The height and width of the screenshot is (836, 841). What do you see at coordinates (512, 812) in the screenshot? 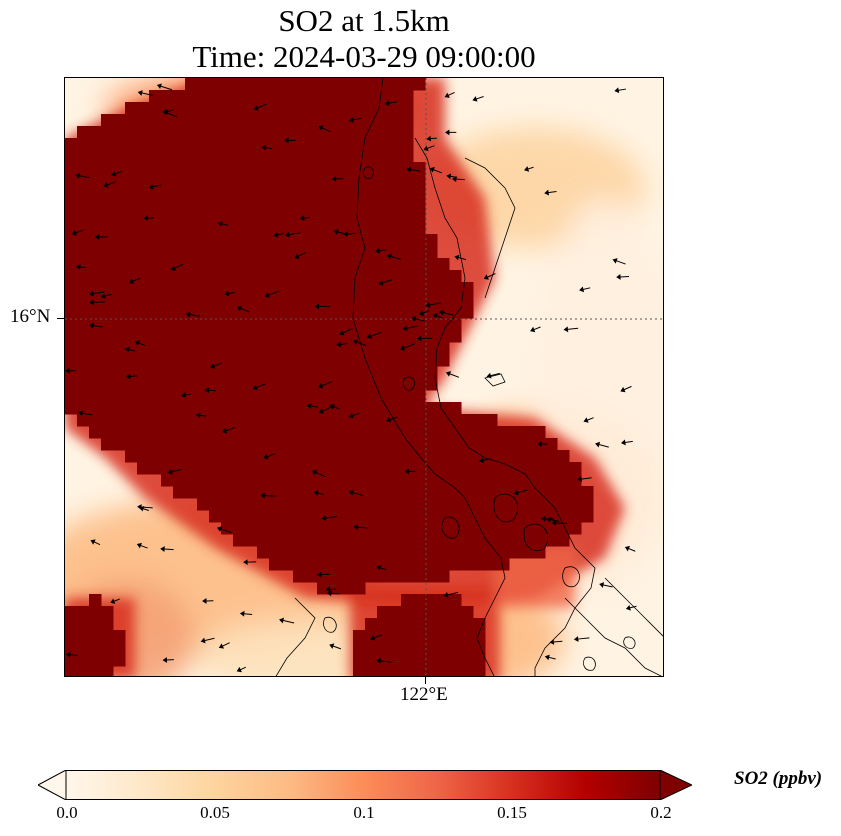
I see `colorbar-tick-3: 0.15` at bounding box center [512, 812].